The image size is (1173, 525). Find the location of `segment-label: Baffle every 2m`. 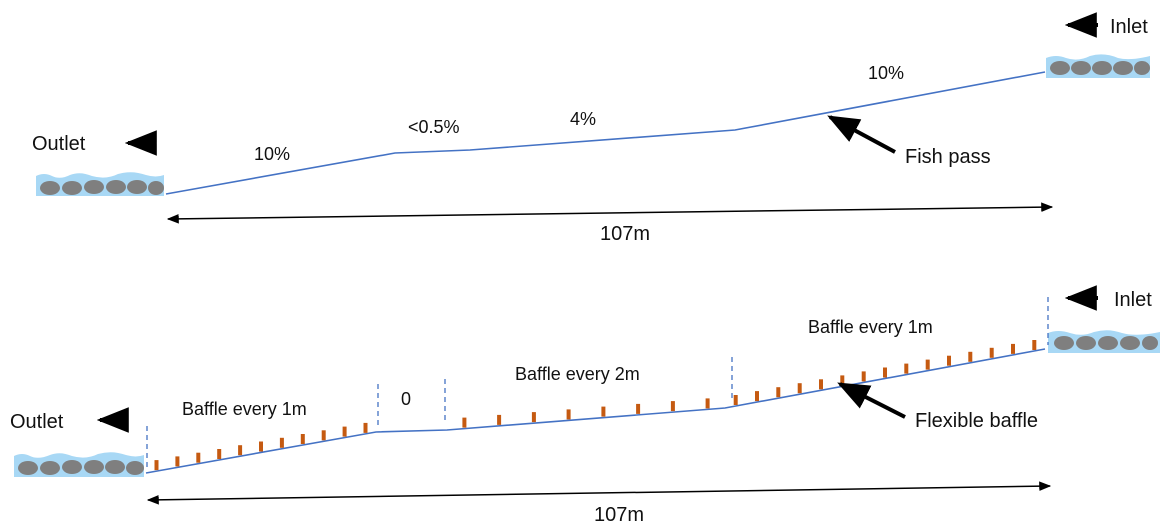

segment-label: Baffle every 2m is located at coordinates (577, 374).